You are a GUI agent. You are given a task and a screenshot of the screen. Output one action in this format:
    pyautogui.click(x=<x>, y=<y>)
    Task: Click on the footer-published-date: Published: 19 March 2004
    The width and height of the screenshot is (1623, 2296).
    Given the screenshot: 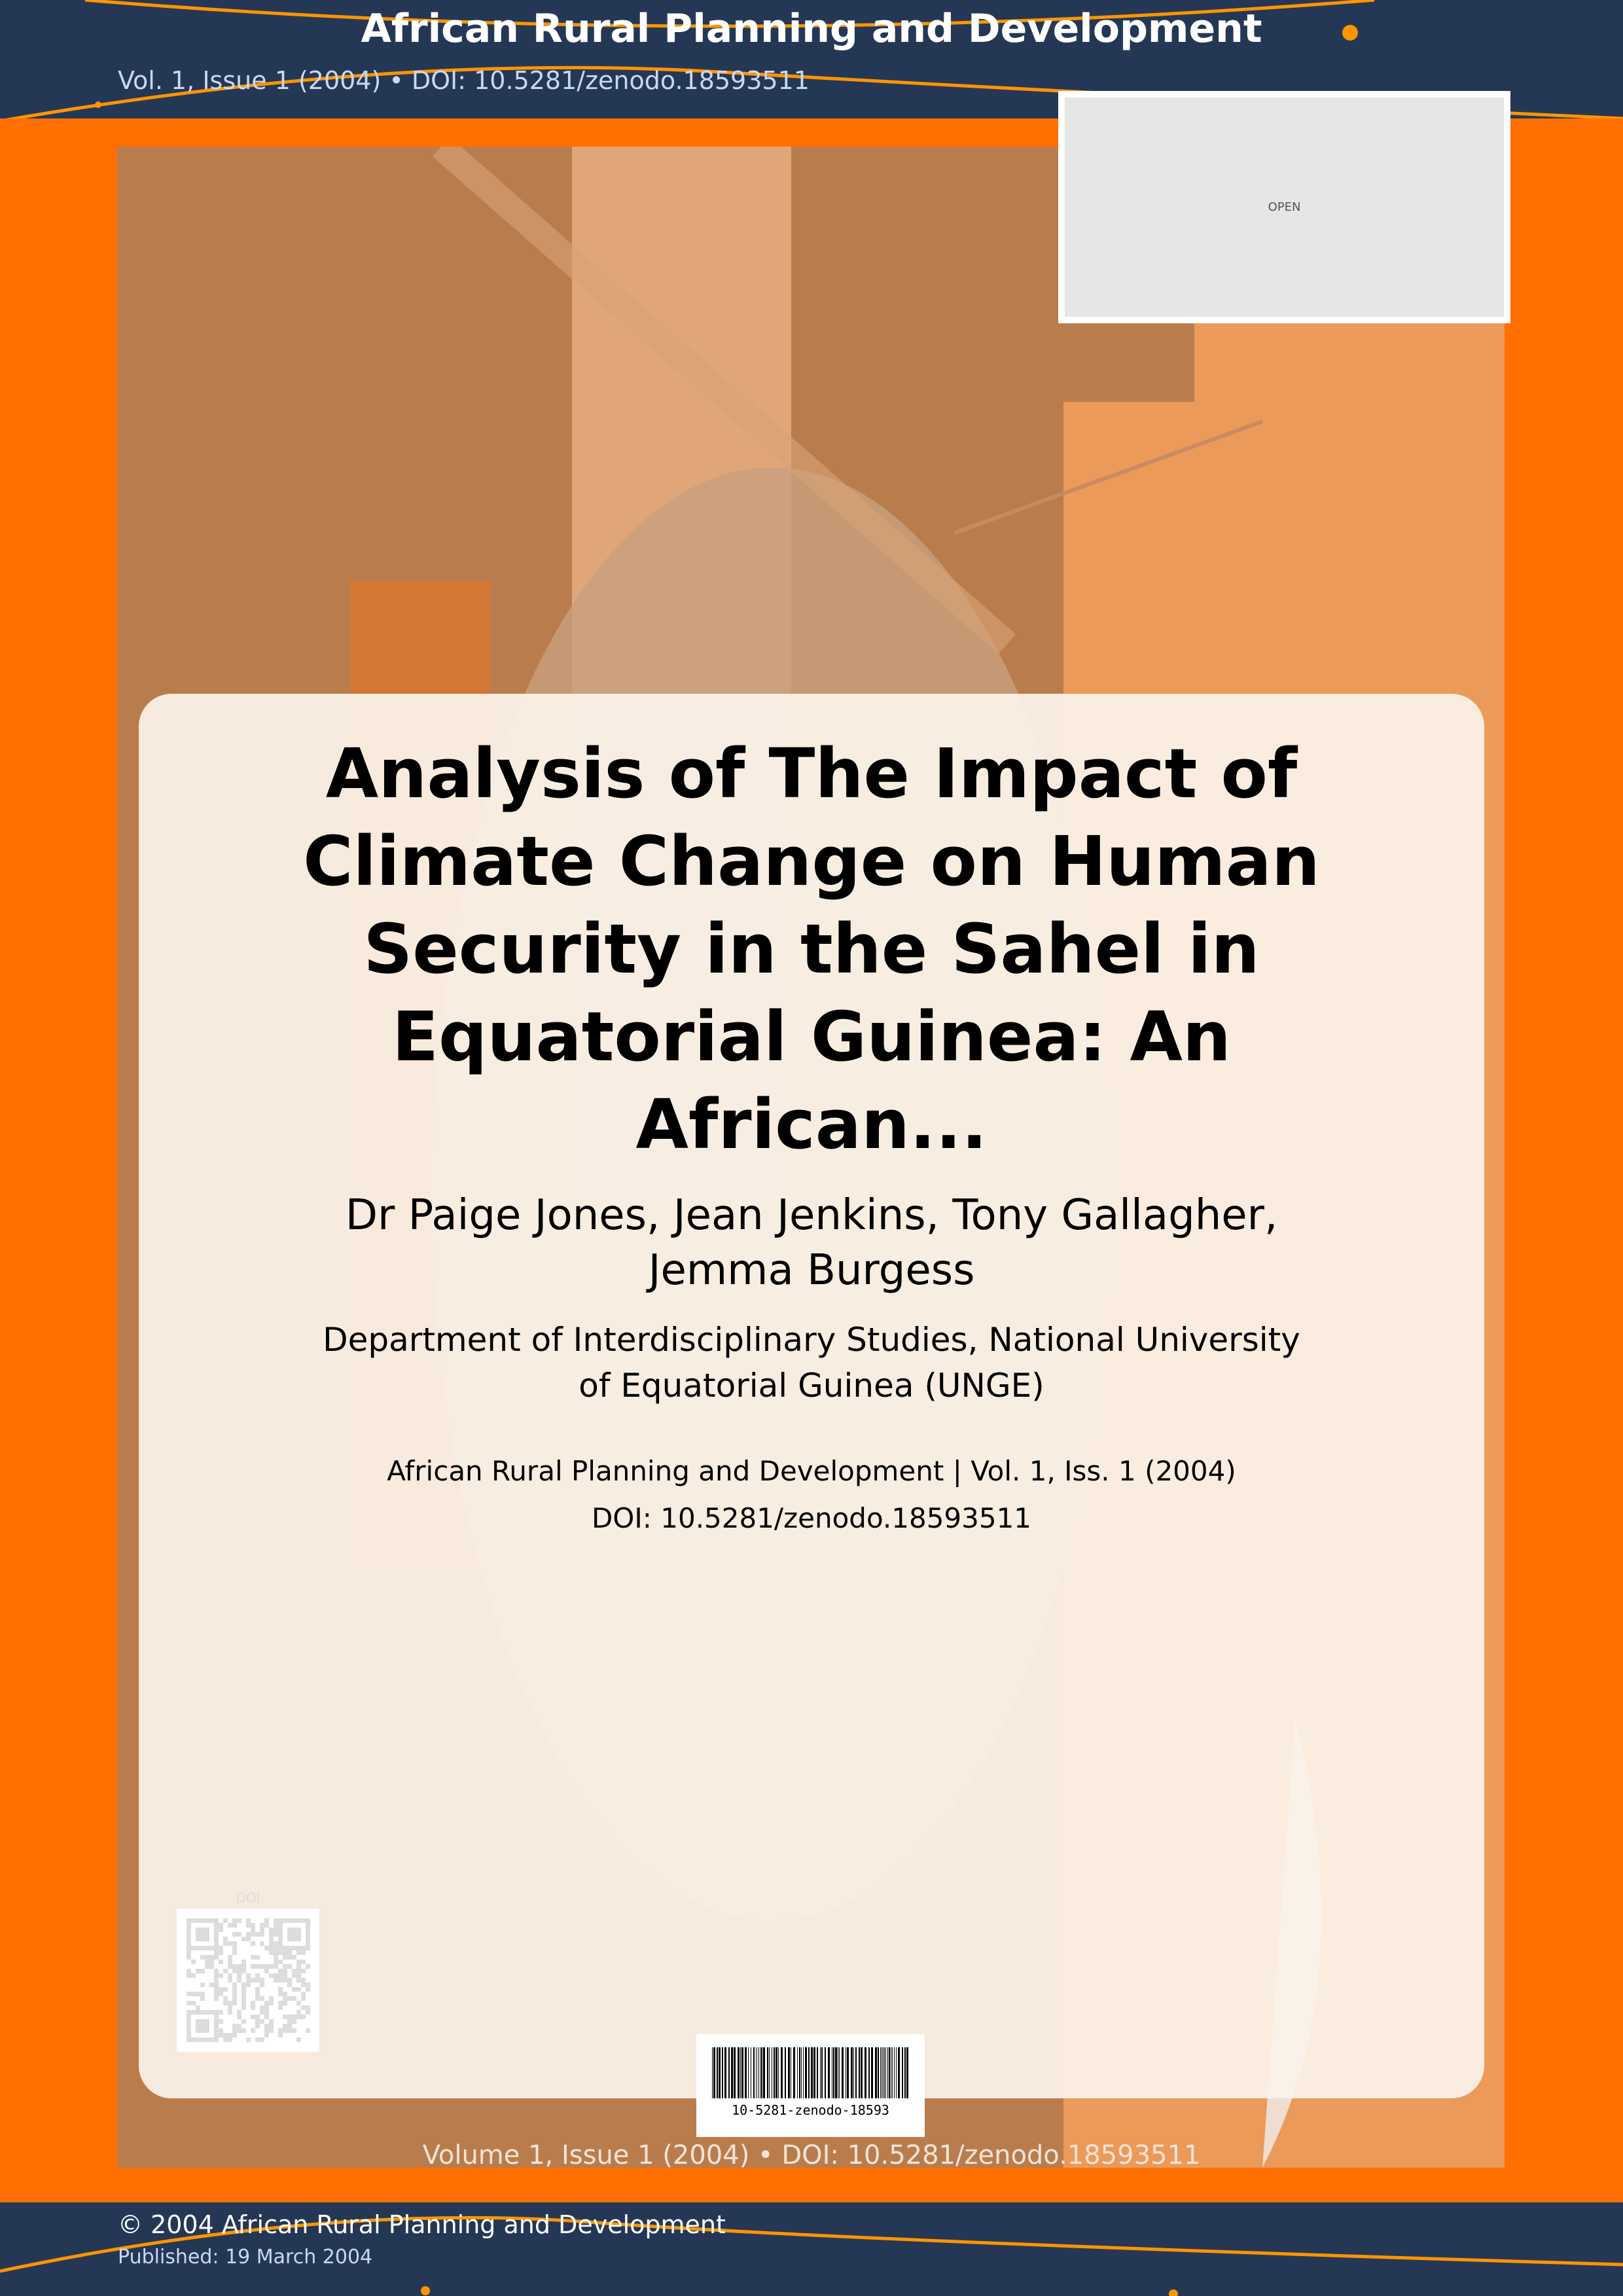 What is the action you would take?
    pyautogui.click(x=246, y=2257)
    